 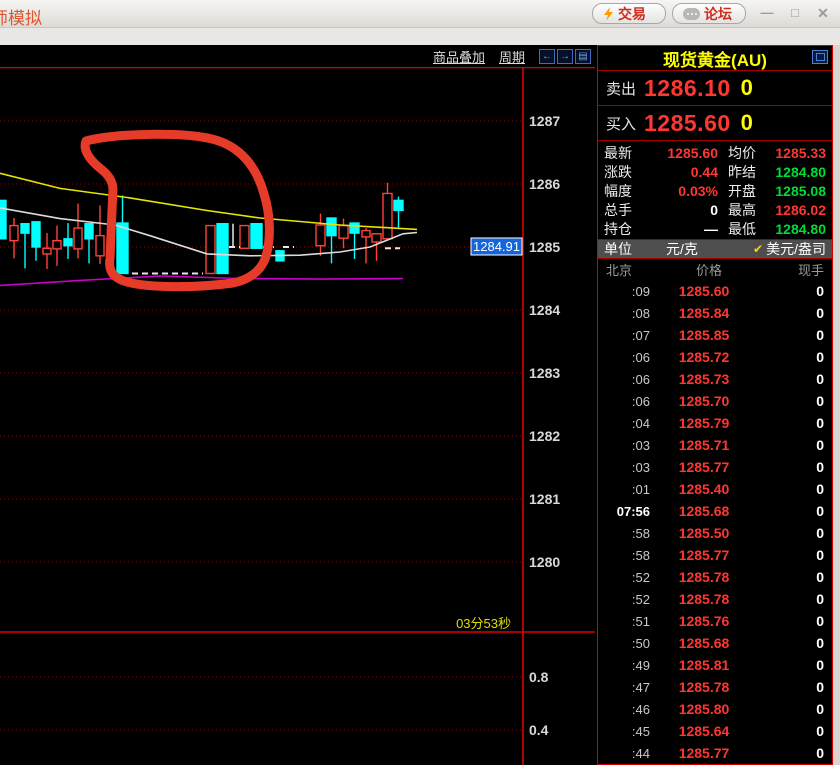 I want to click on sell-quote-row: 卖出 1286.10 0, so click(x=715, y=88).